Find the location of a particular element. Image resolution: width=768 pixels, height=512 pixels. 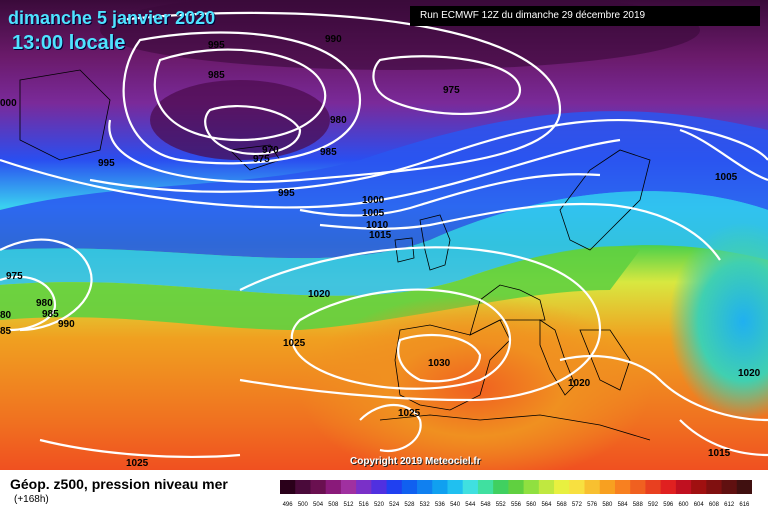

jet-band-green is located at coordinates (320, 288).